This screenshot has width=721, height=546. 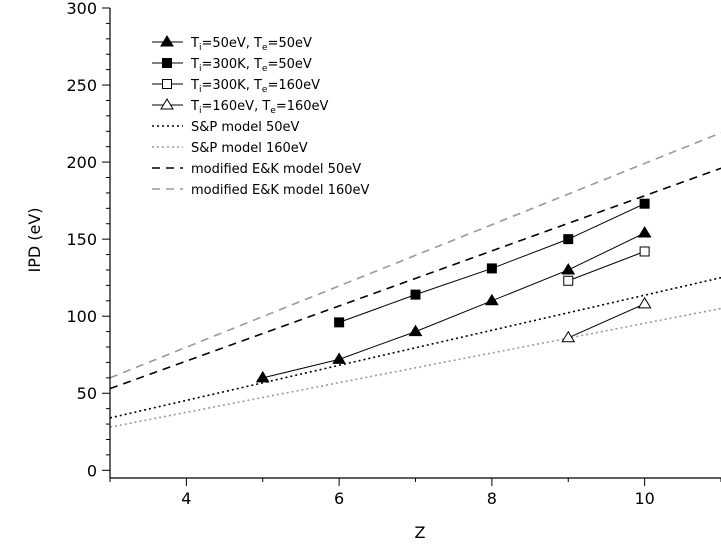 What do you see at coordinates (231, 43) in the screenshot?
I see `legend-label-part: =50eV, T` at bounding box center [231, 43].